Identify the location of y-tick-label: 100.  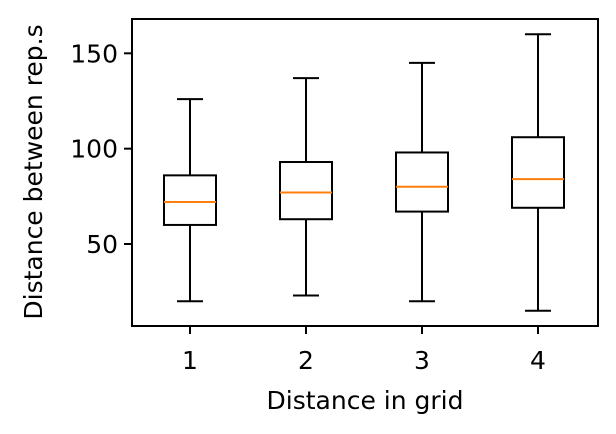
(94, 149).